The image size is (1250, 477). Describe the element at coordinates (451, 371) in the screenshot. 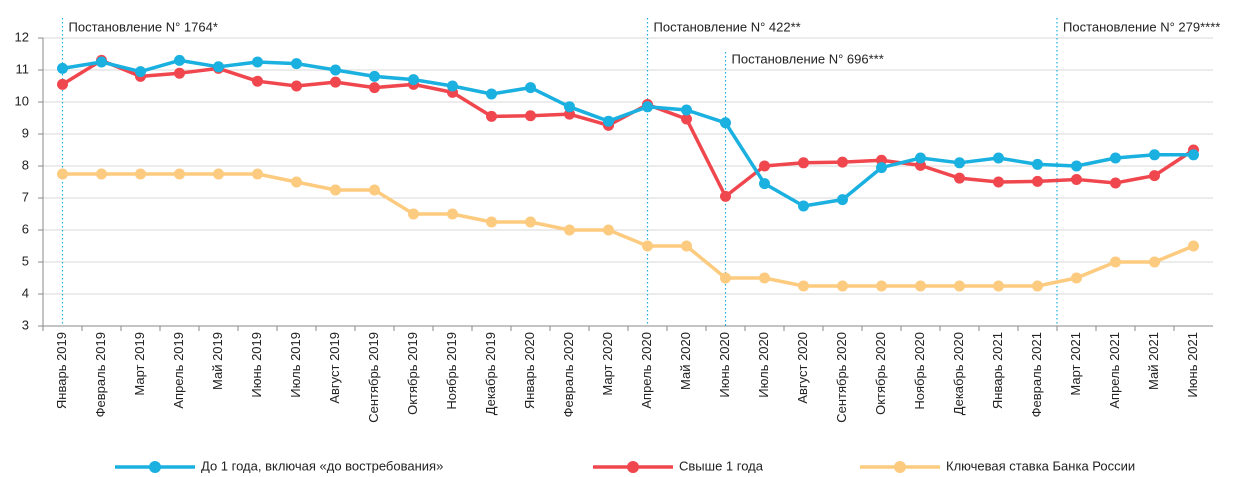

I see `x-tick-label: Ноябрь 2019` at that location.